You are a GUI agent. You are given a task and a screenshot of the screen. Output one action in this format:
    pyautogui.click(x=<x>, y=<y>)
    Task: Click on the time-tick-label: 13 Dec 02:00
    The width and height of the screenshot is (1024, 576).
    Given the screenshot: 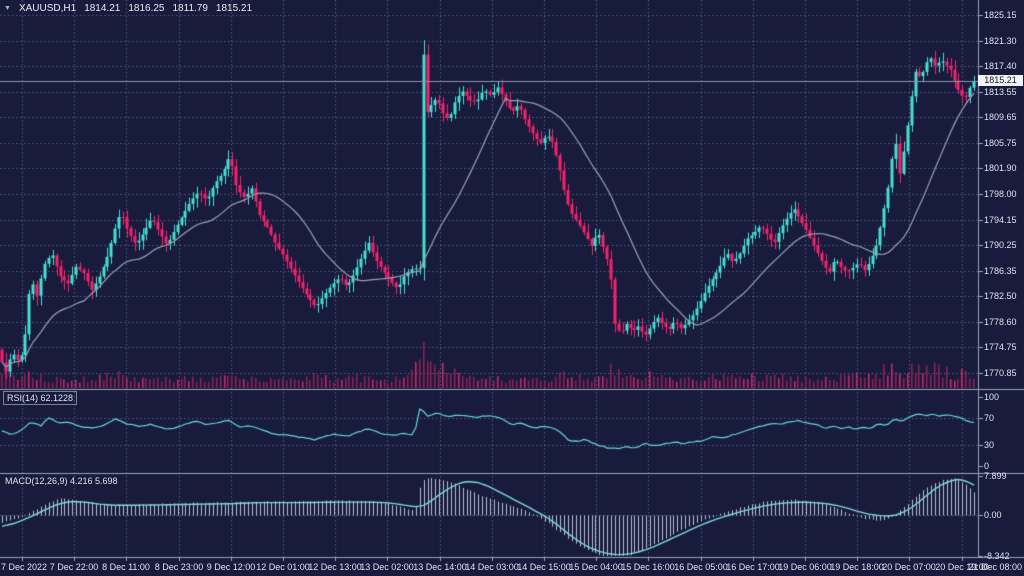 What is the action you would take?
    pyautogui.click(x=387, y=567)
    